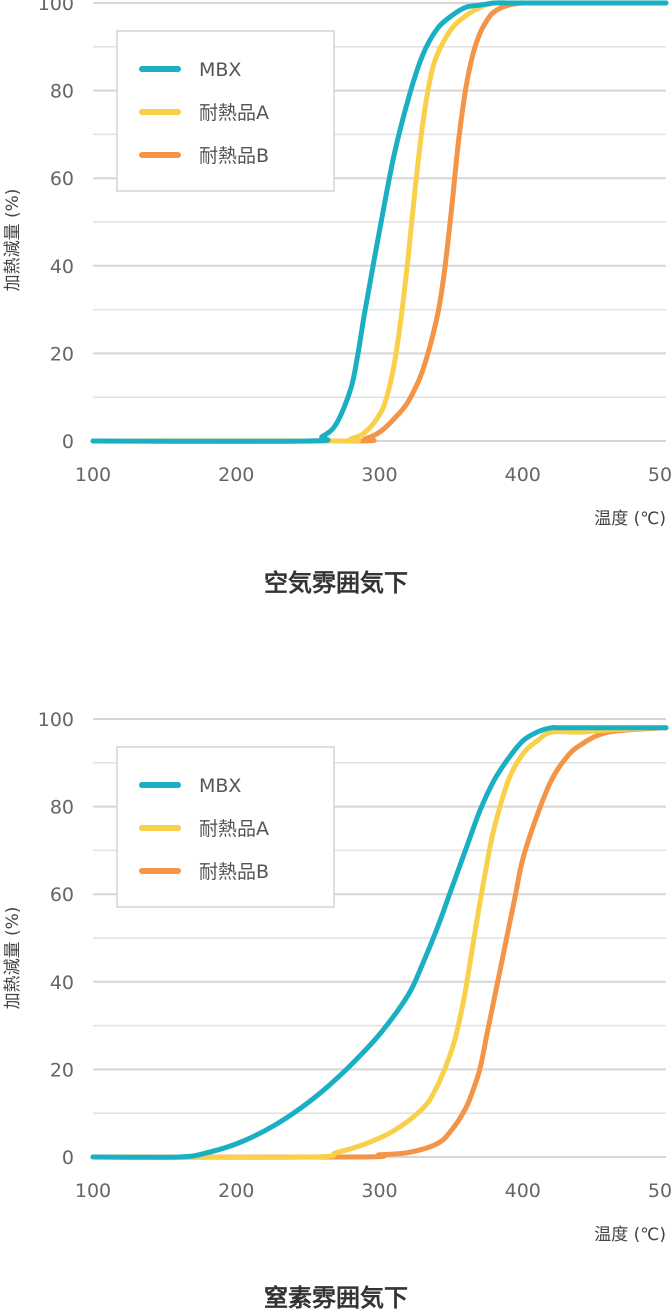 The width and height of the screenshot is (672, 1313). I want to click on chart-caption: 空気雰囲気下, so click(336, 583).